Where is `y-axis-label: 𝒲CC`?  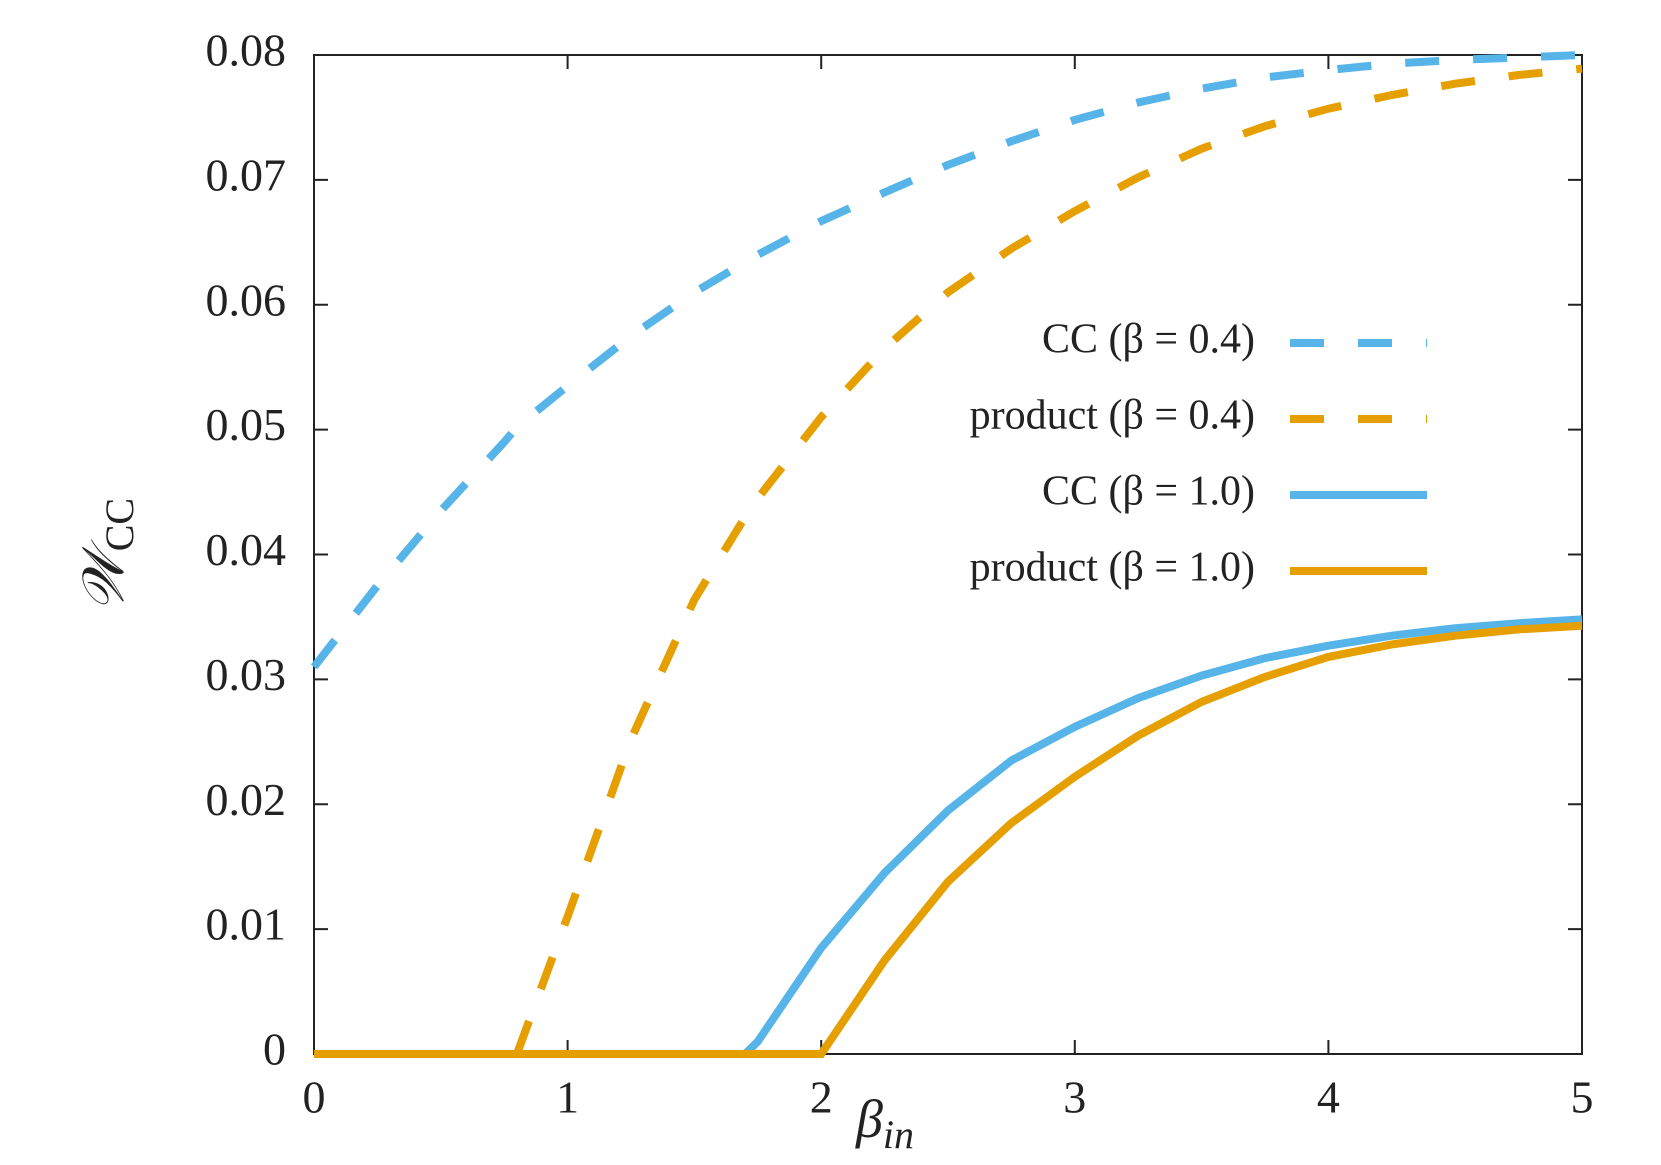 y-axis-label: 𝒲CC is located at coordinates (106, 555).